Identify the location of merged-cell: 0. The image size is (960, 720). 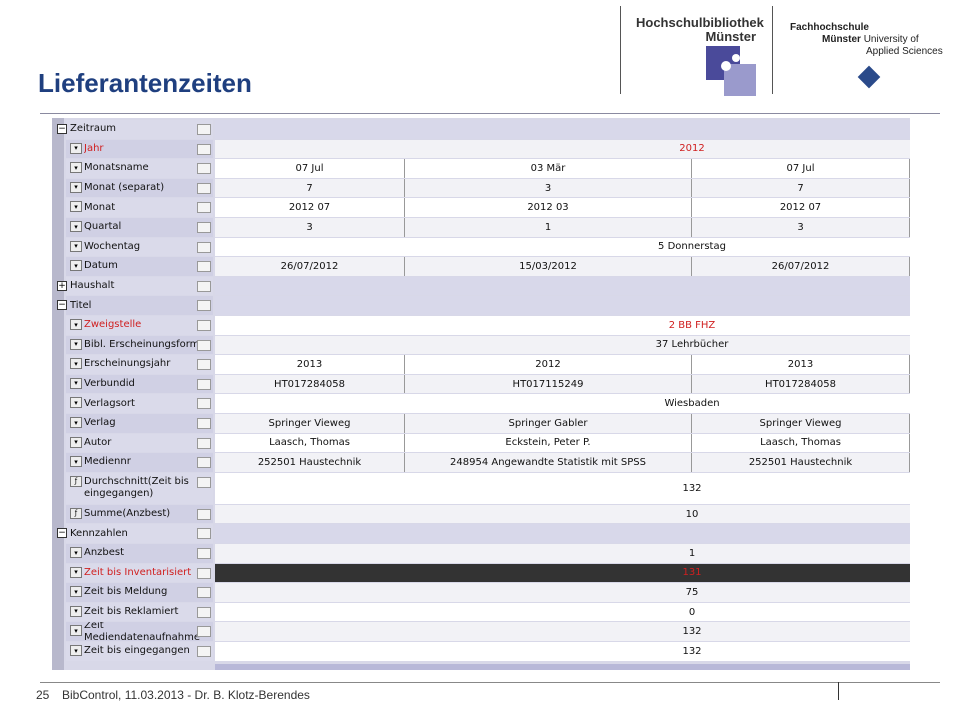
(692, 612).